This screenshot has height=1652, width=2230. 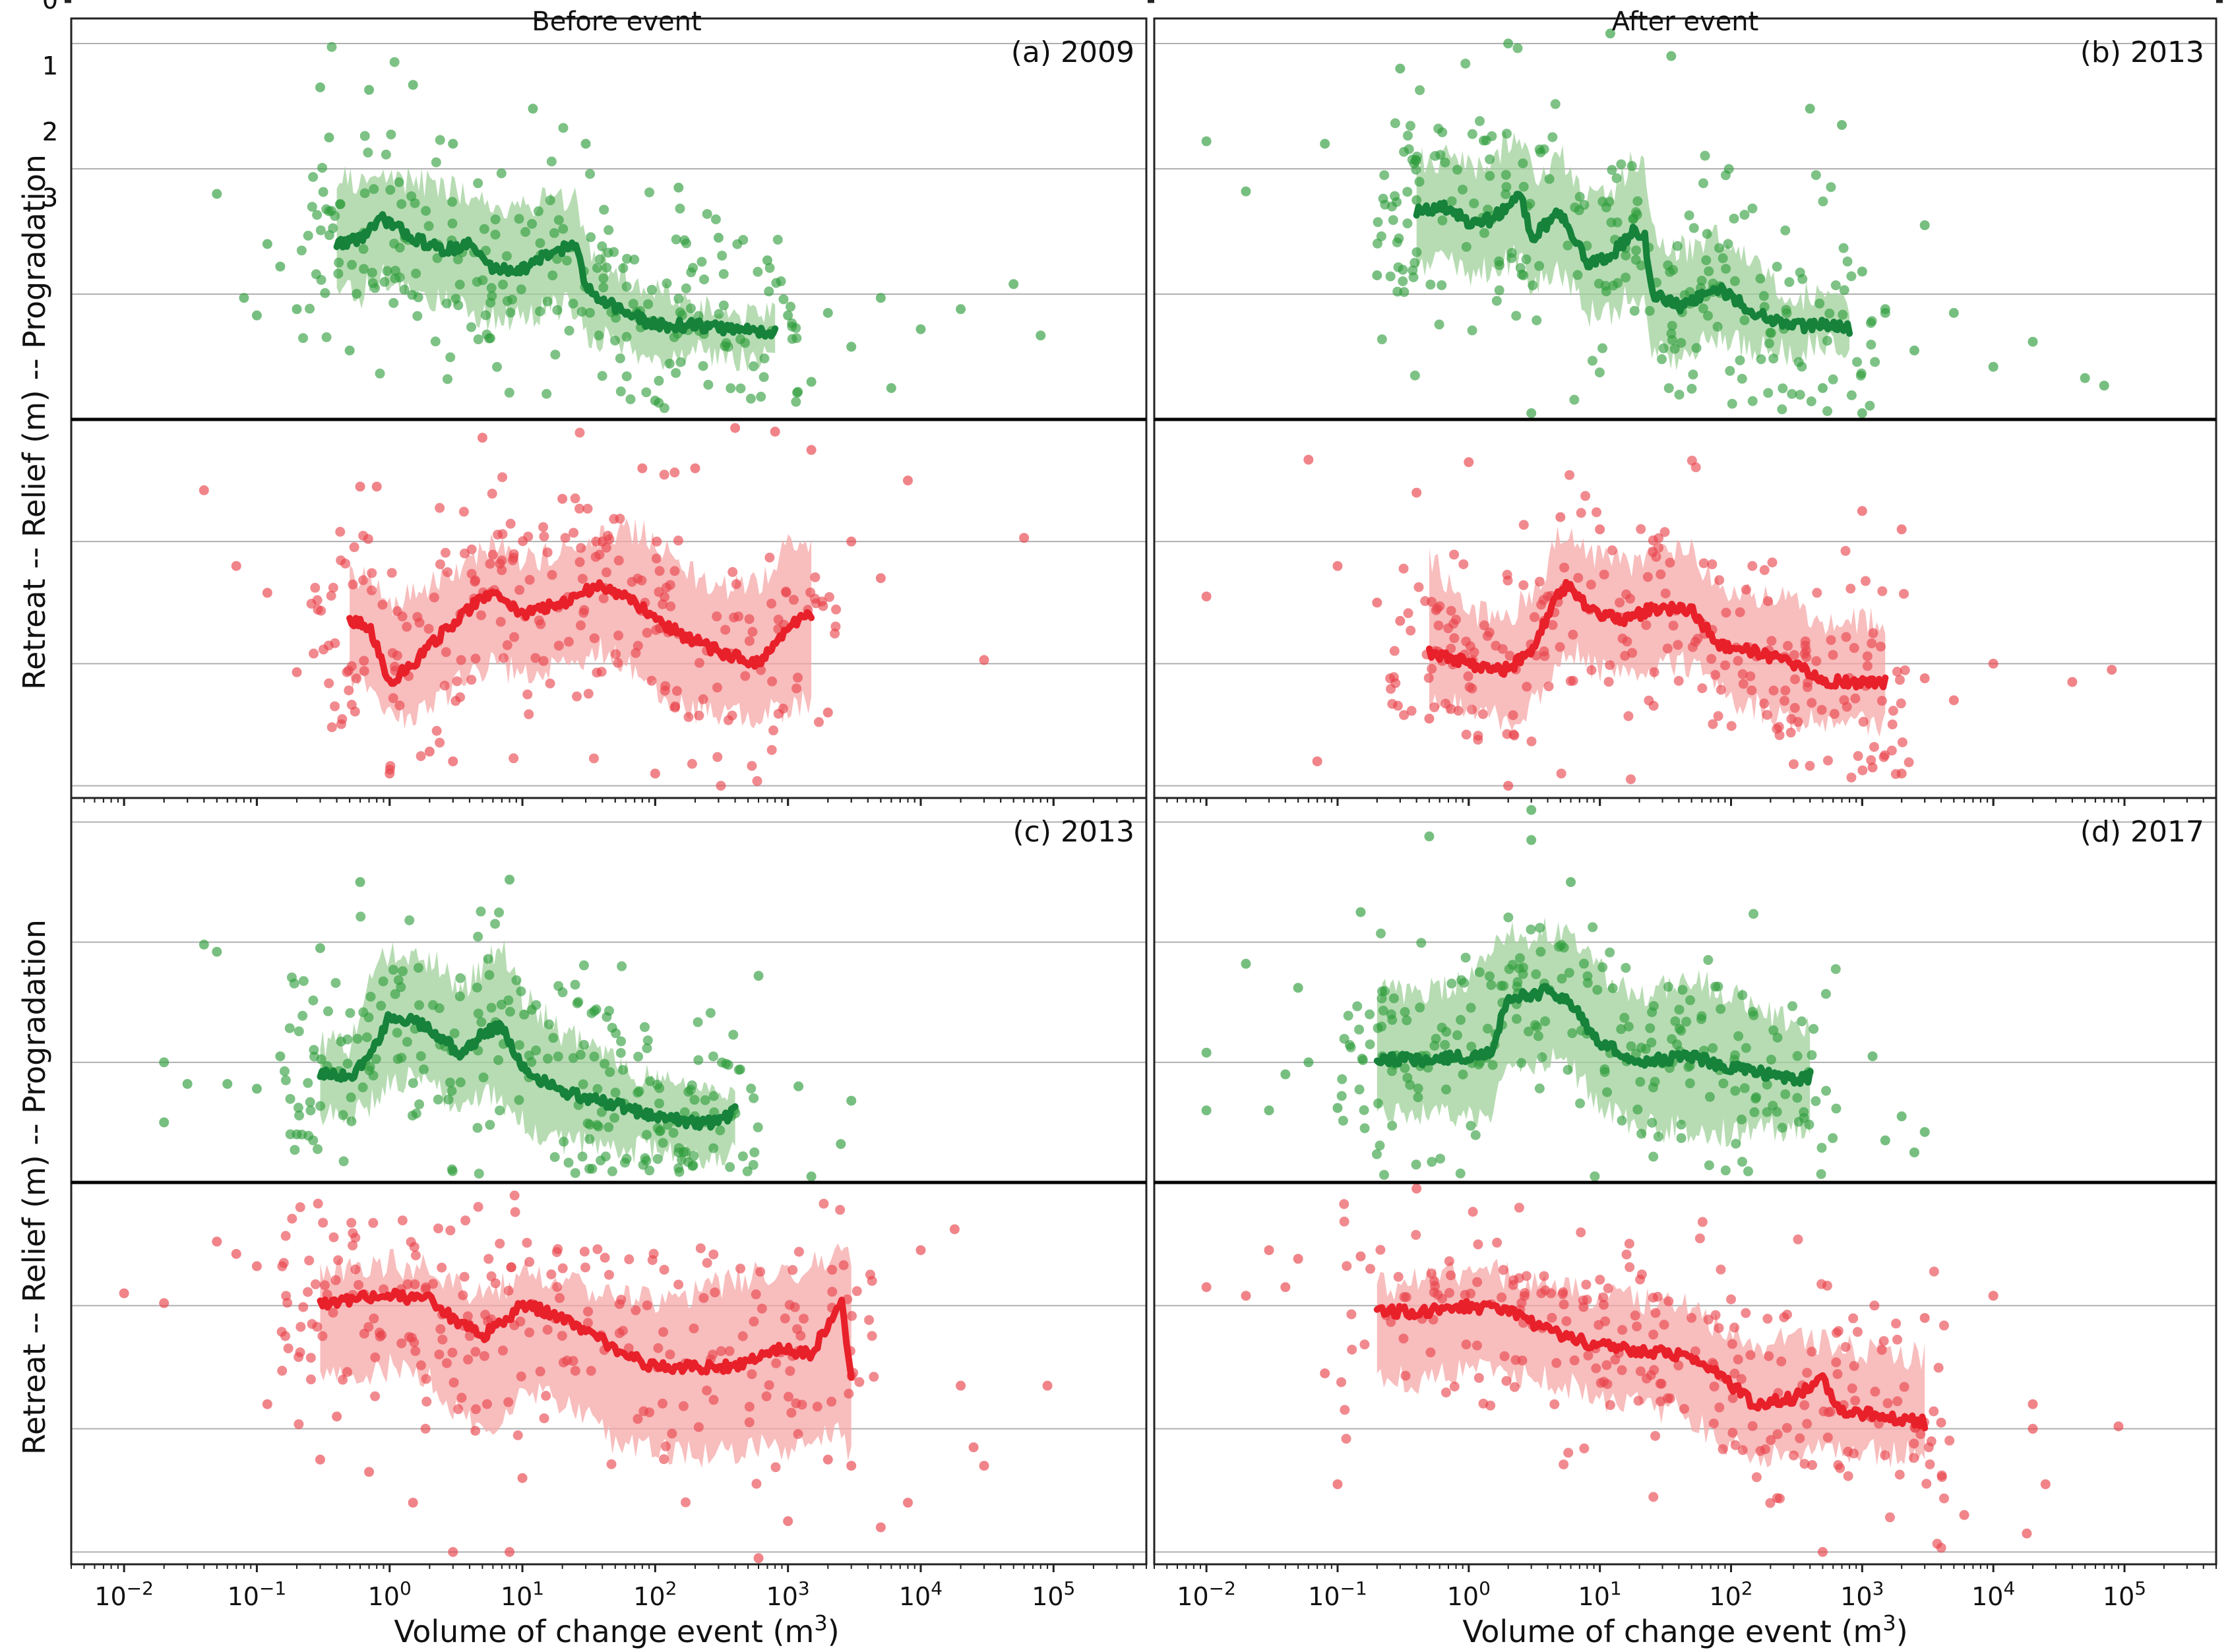 What do you see at coordinates (50, 131) in the screenshot?
I see `y-tick-label: 2` at bounding box center [50, 131].